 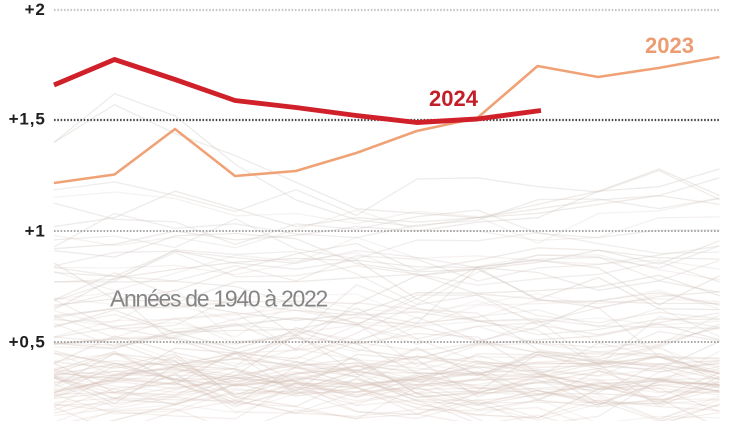 What do you see at coordinates (454, 98) in the screenshot?
I see `svg-text: 2024` at bounding box center [454, 98].